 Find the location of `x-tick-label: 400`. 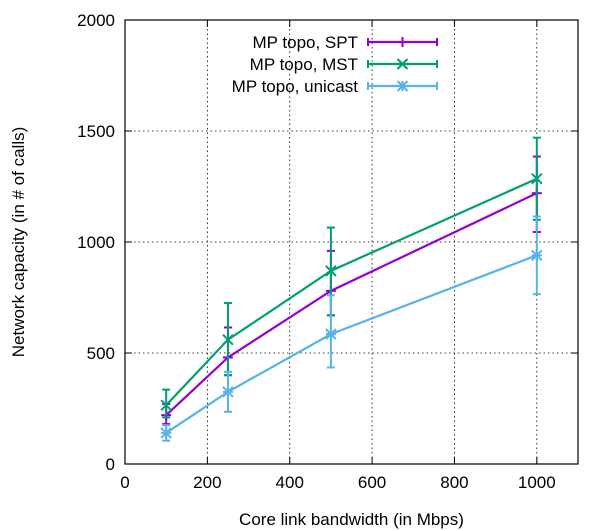

x-tick-label: 400 is located at coordinates (290, 482).